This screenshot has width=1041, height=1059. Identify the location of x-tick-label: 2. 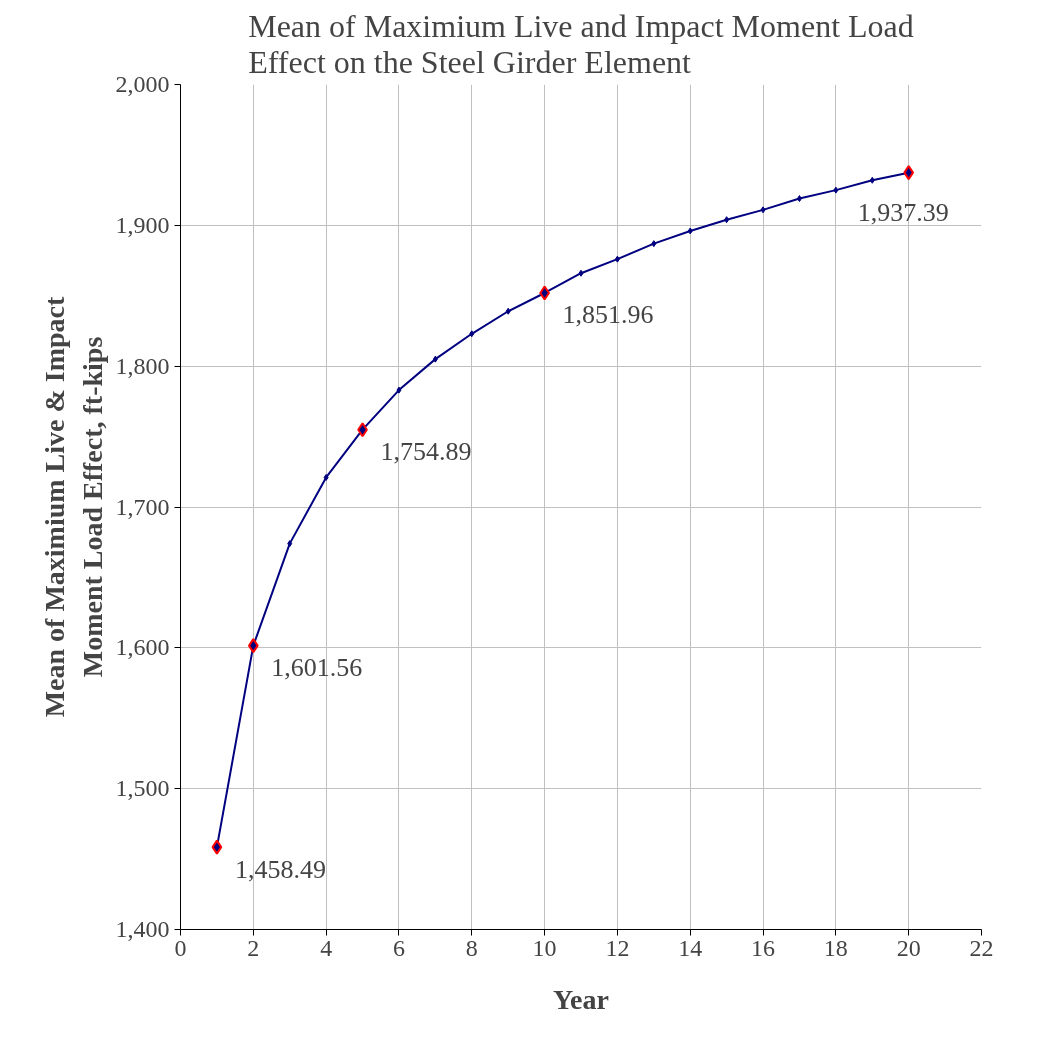
(253, 947).